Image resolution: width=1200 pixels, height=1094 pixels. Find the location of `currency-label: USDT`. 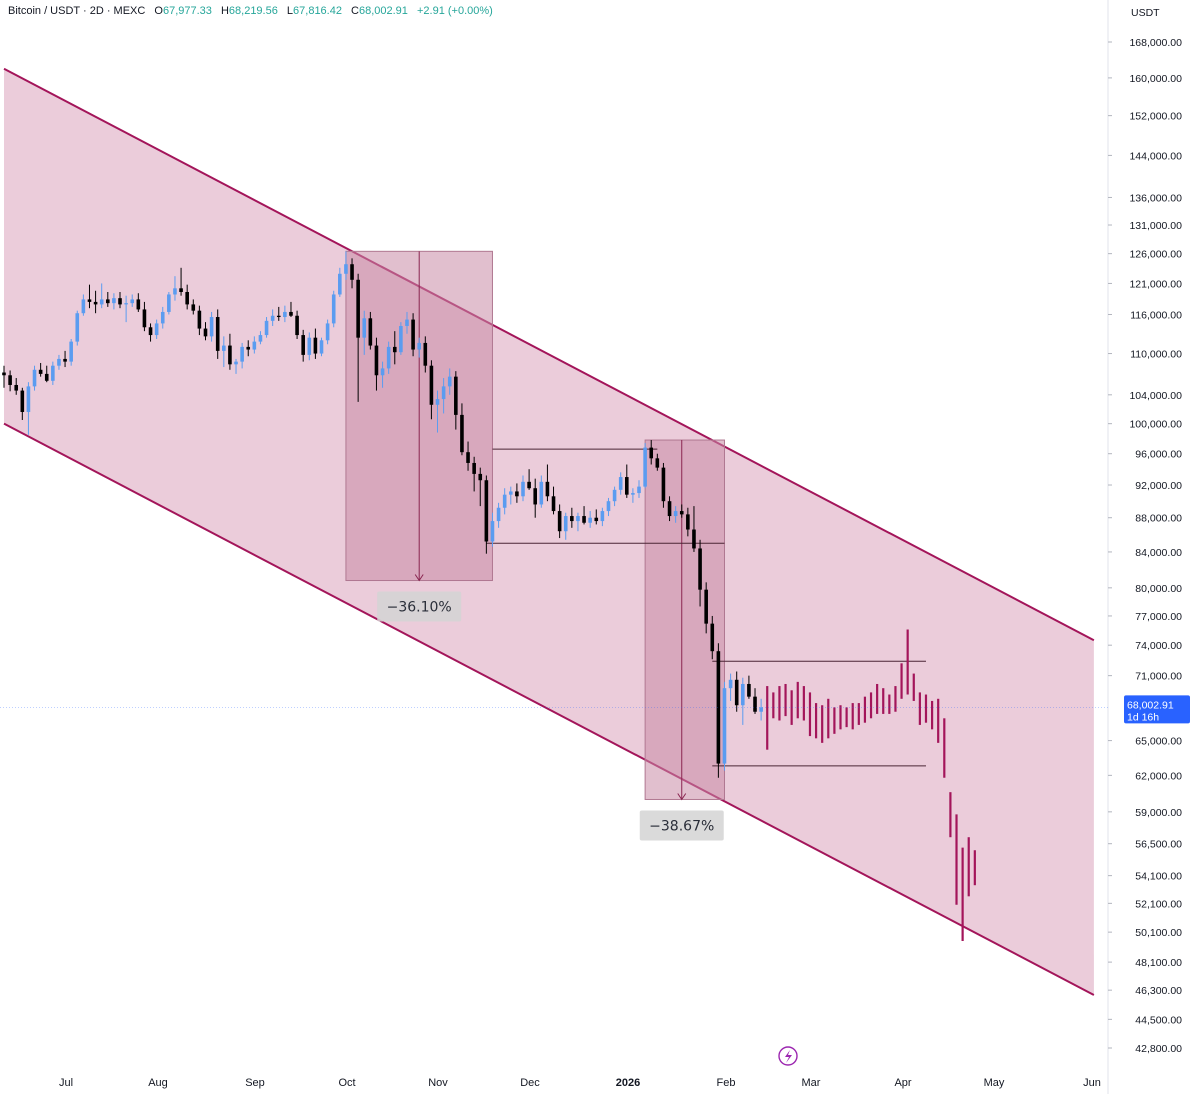

currency-label: USDT is located at coordinates (1145, 13).